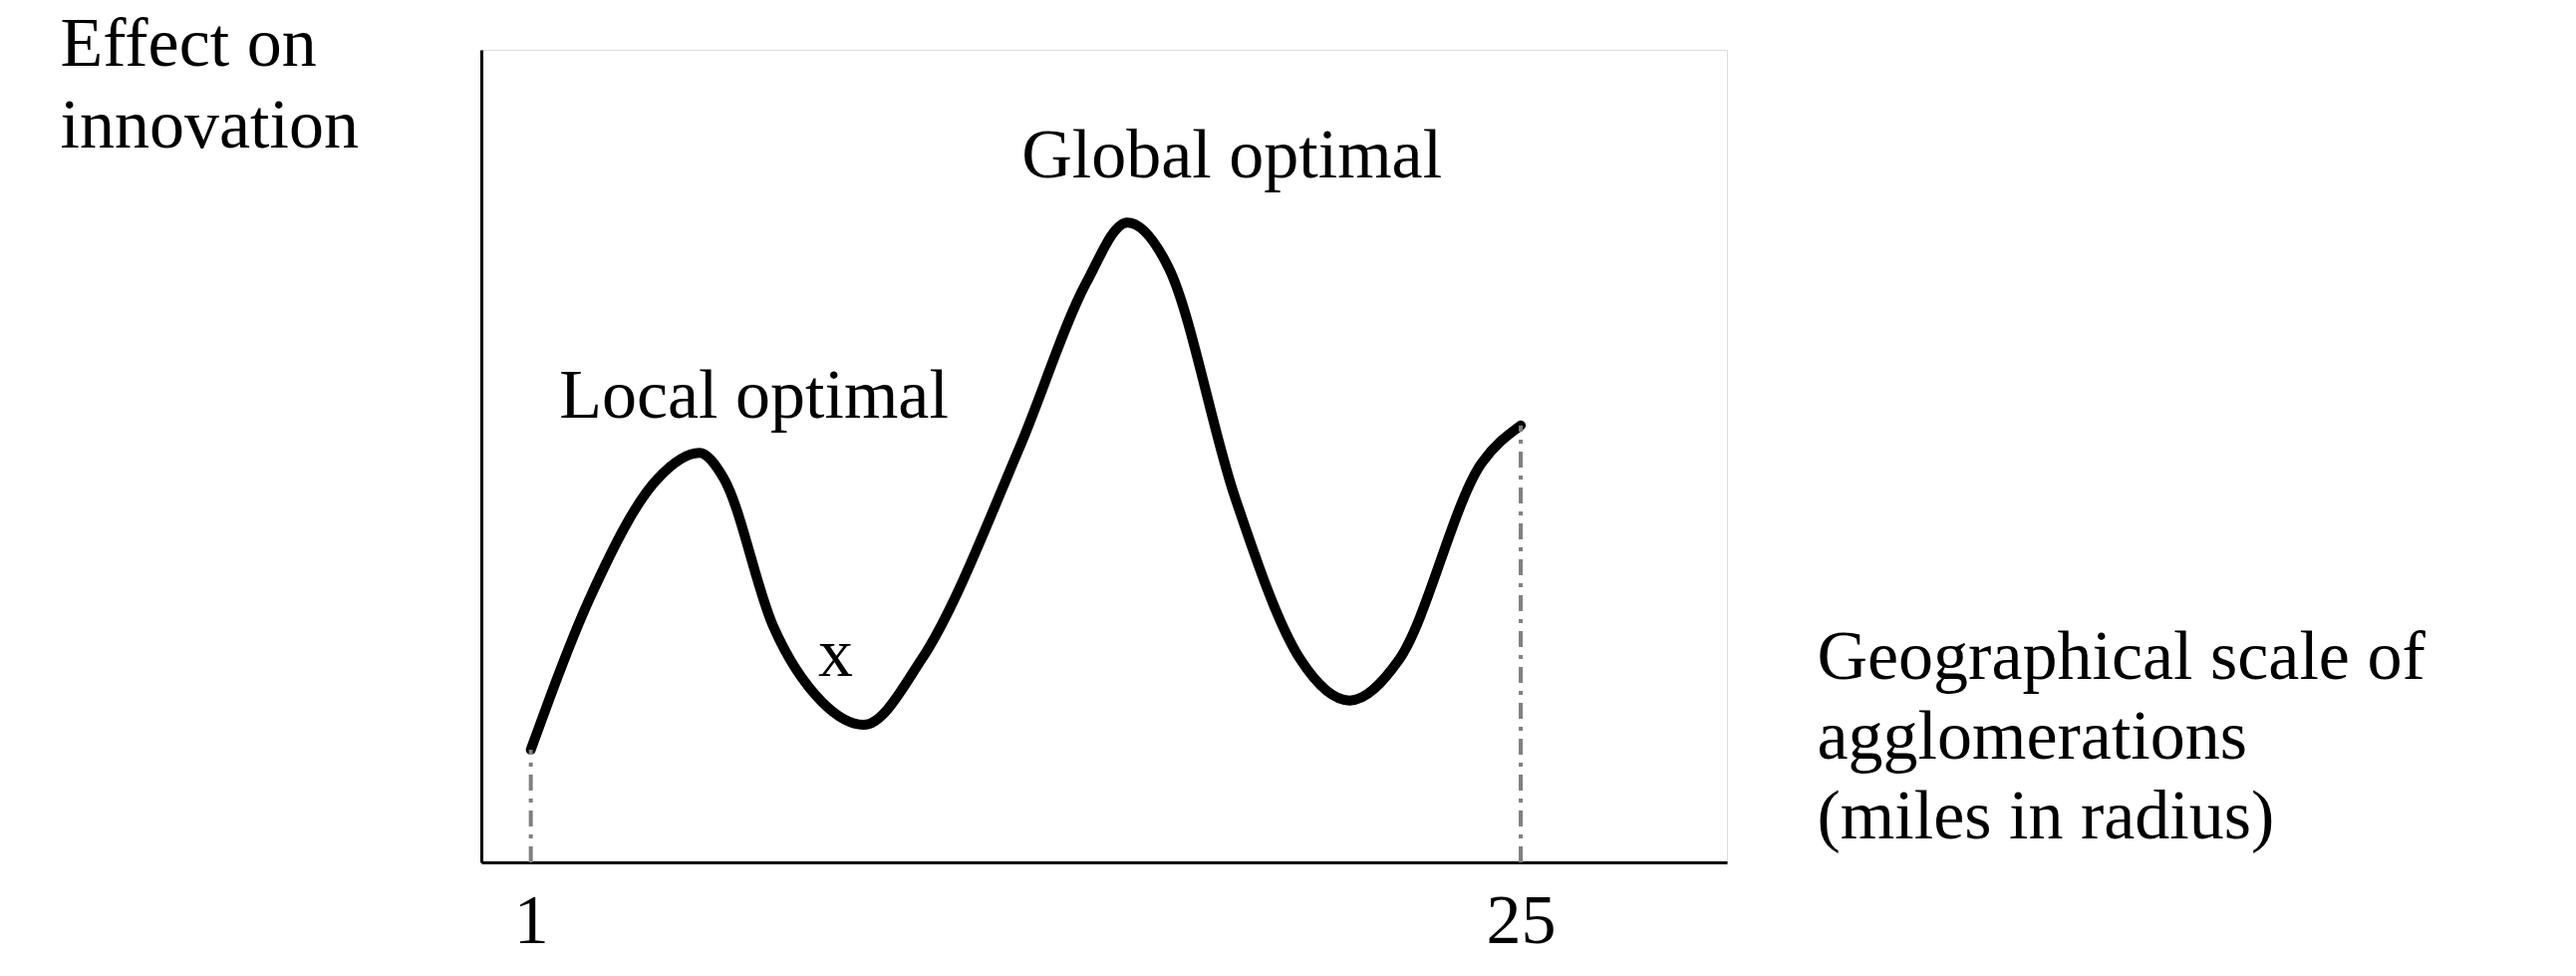  I want to click on annotation: Local optimal, so click(754, 395).